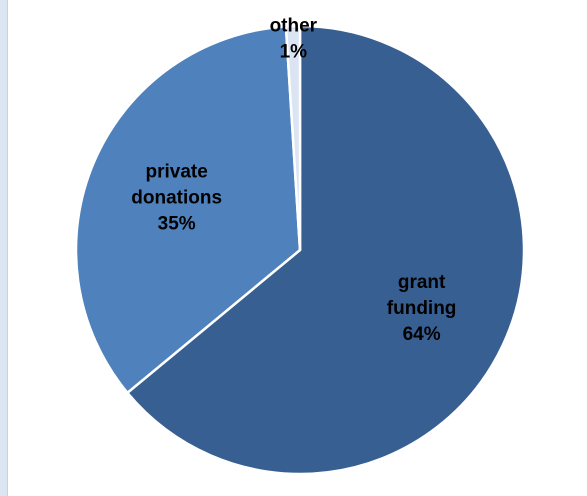 This screenshot has height=496, width=587. I want to click on data-label-private-donations: private donations 35%, so click(176, 198).